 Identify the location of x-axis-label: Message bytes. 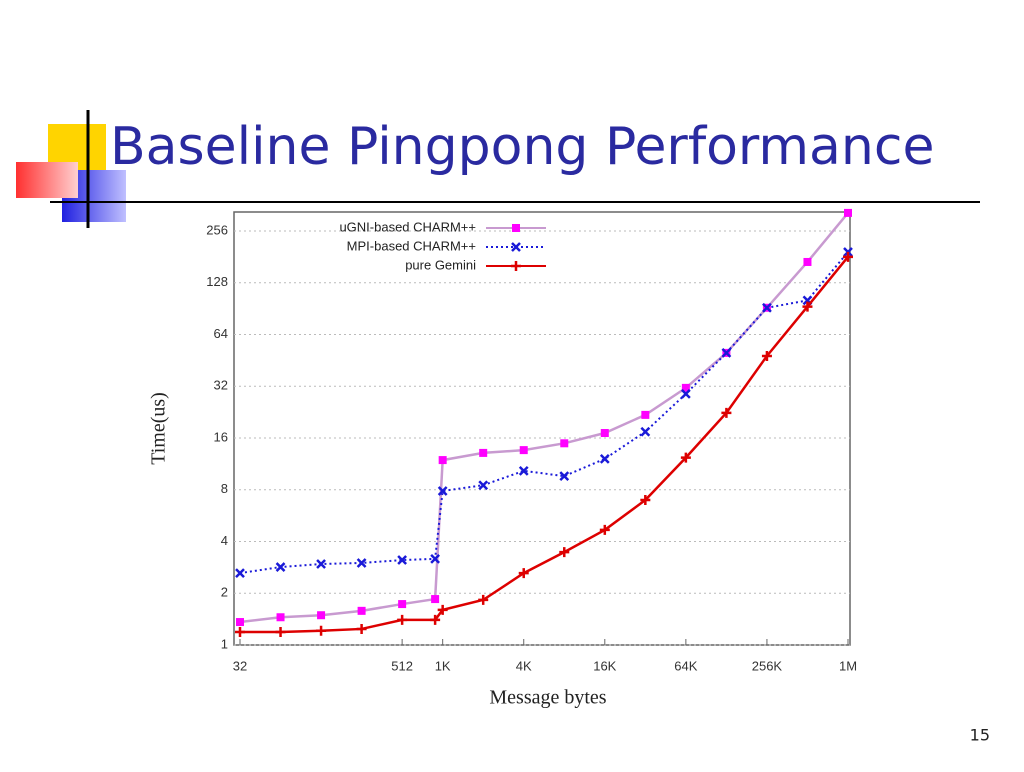
(547, 698).